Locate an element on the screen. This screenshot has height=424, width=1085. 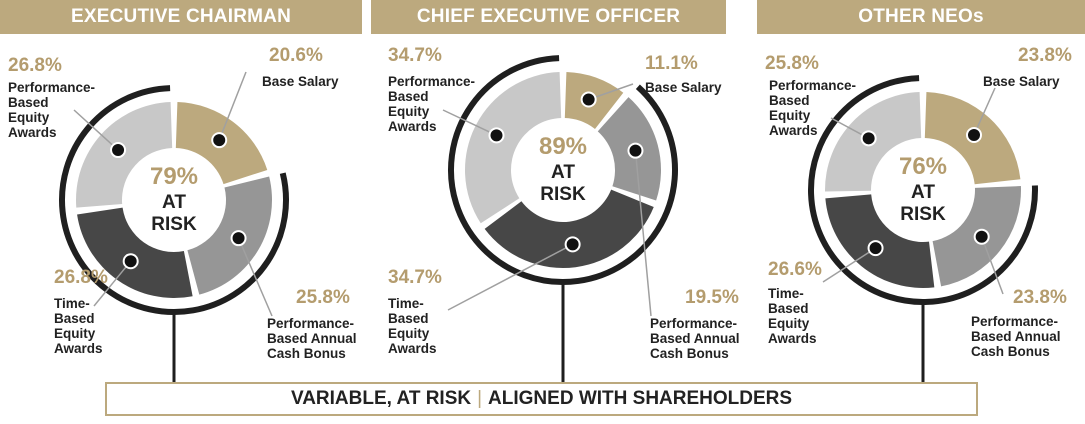
center-at-risk-percent: 79% is located at coordinates (174, 176).